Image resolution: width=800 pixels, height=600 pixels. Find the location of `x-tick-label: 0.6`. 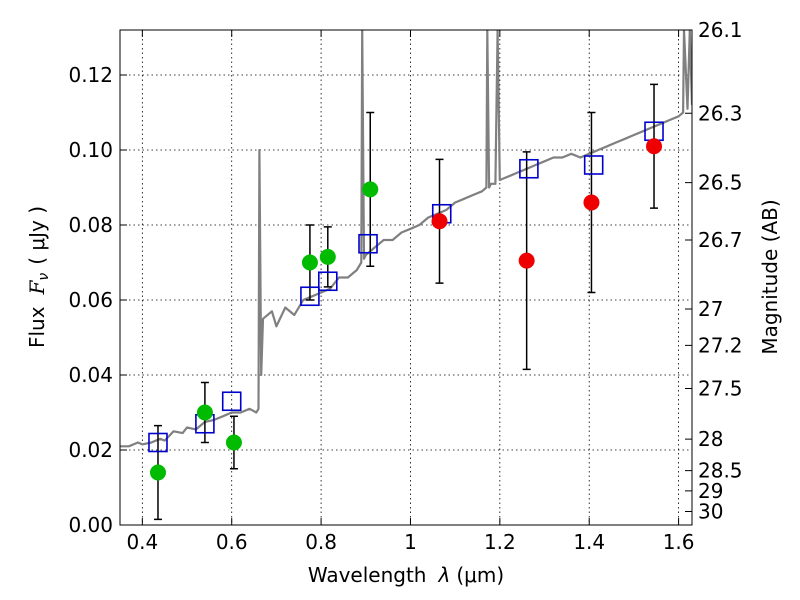

x-tick-label: 0.6 is located at coordinates (232, 542).